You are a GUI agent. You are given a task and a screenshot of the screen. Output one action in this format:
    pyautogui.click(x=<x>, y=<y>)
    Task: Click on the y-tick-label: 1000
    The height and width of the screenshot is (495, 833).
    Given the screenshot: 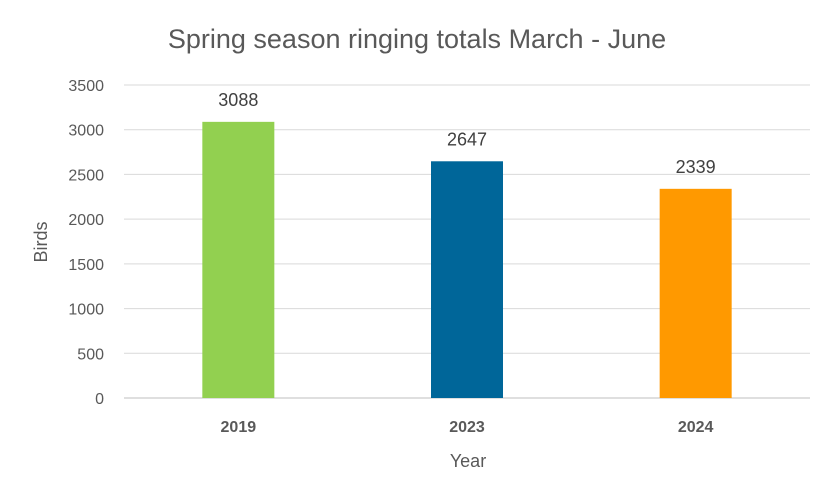 What is the action you would take?
    pyautogui.click(x=86, y=310)
    